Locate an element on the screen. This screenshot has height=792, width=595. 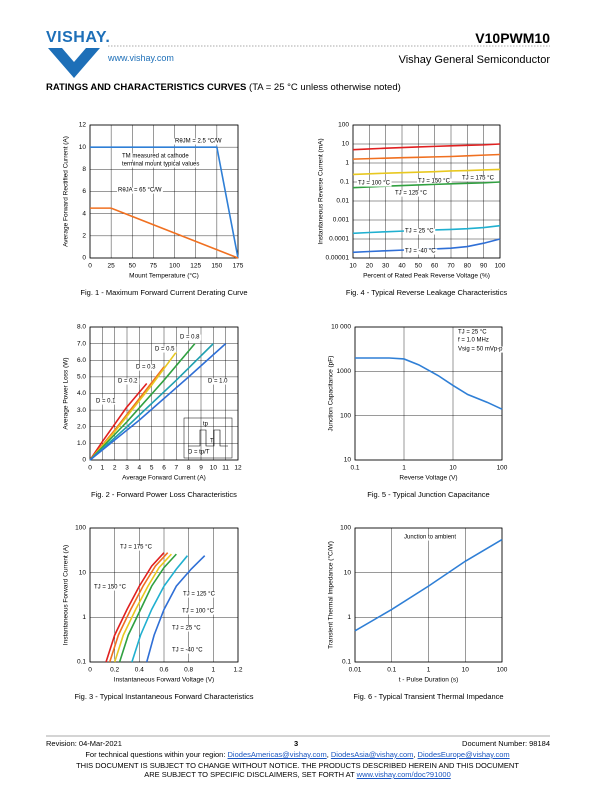
y-tick-label: 0 is located at coordinates (84, 460).